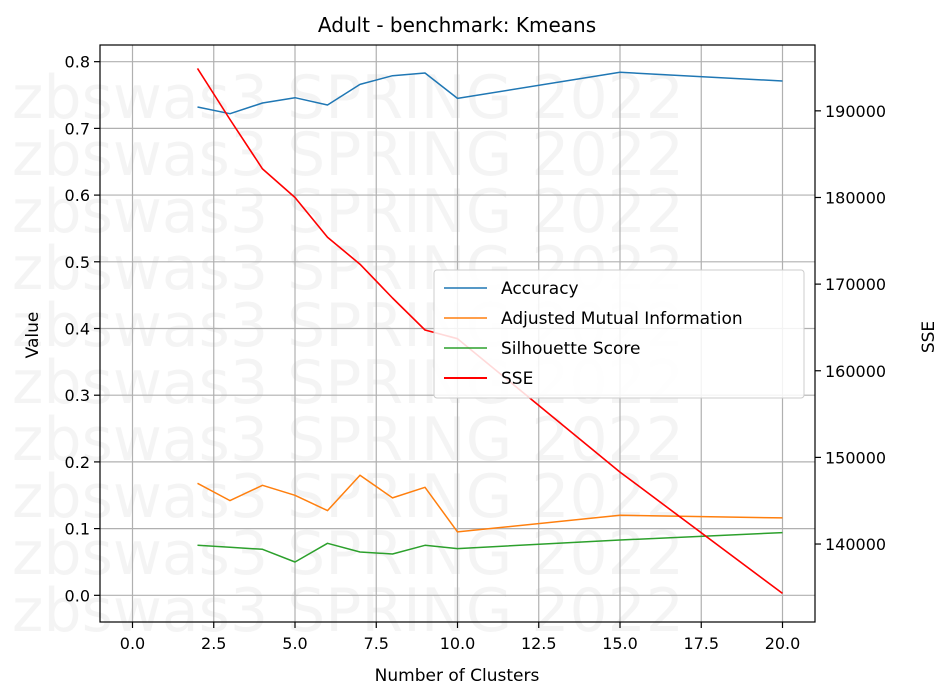 The height and width of the screenshot is (700, 952). Describe the element at coordinates (855, 197) in the screenshot. I see `y2-tick-label: 180000` at that location.